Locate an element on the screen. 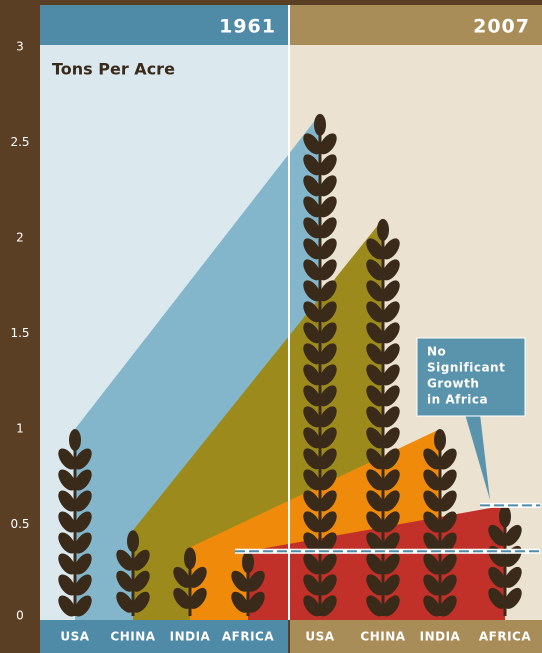  divider is located at coordinates (289, 312).